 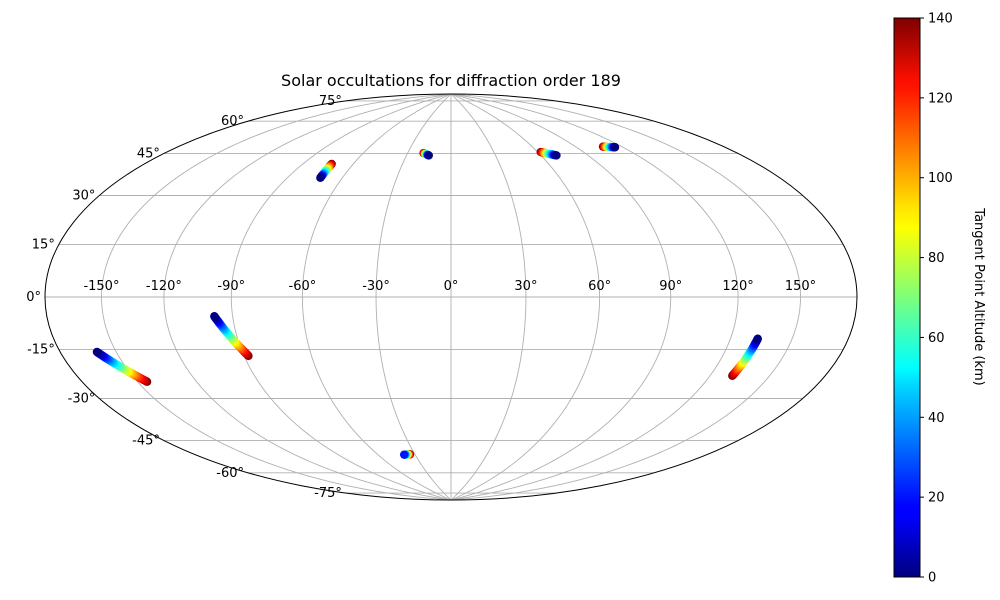 What do you see at coordinates (936, 418) in the screenshot?
I see `colorbar-tick-label: 40` at bounding box center [936, 418].